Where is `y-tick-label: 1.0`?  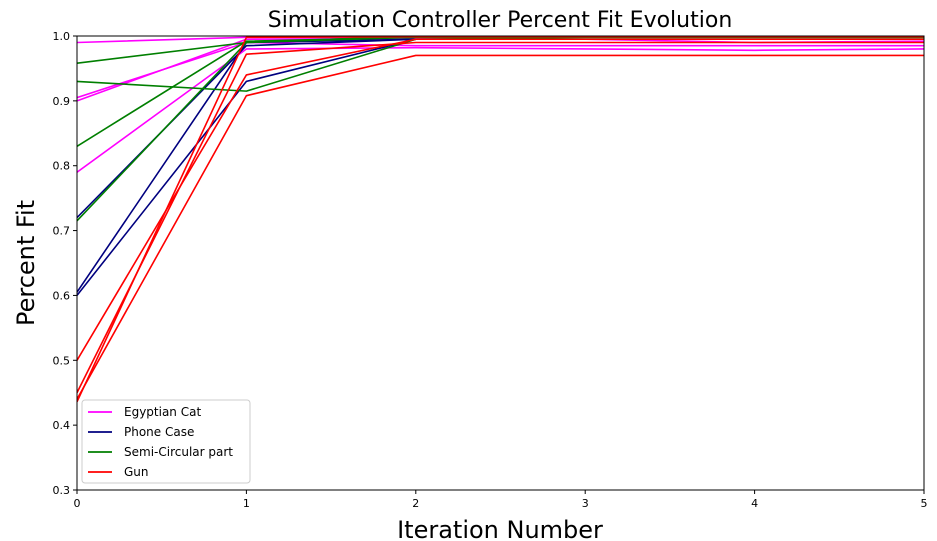 y-tick-label: 1.0 is located at coordinates (62, 36).